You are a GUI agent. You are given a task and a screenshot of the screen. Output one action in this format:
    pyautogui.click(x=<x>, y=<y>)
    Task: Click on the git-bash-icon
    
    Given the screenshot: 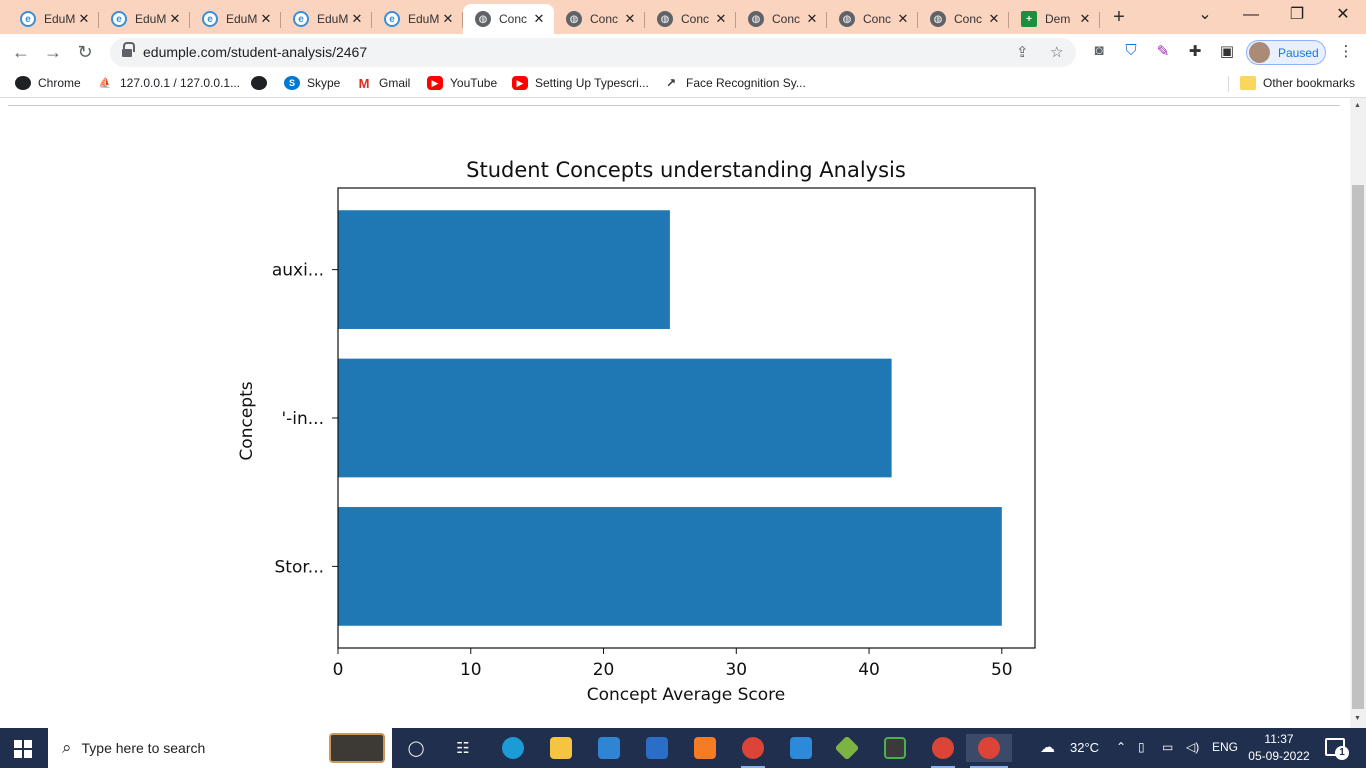 What is the action you would take?
    pyautogui.click(x=895, y=748)
    